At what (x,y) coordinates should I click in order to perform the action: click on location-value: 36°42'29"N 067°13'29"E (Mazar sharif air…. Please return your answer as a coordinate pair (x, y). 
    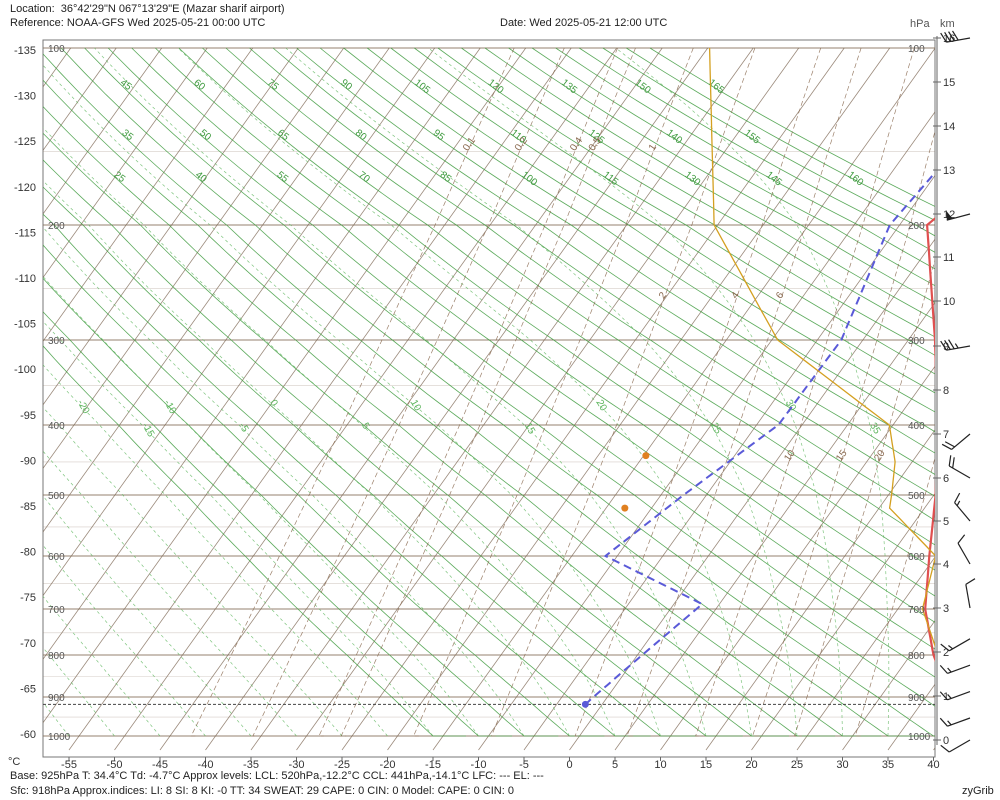
    Looking at the image, I should click on (172, 9).